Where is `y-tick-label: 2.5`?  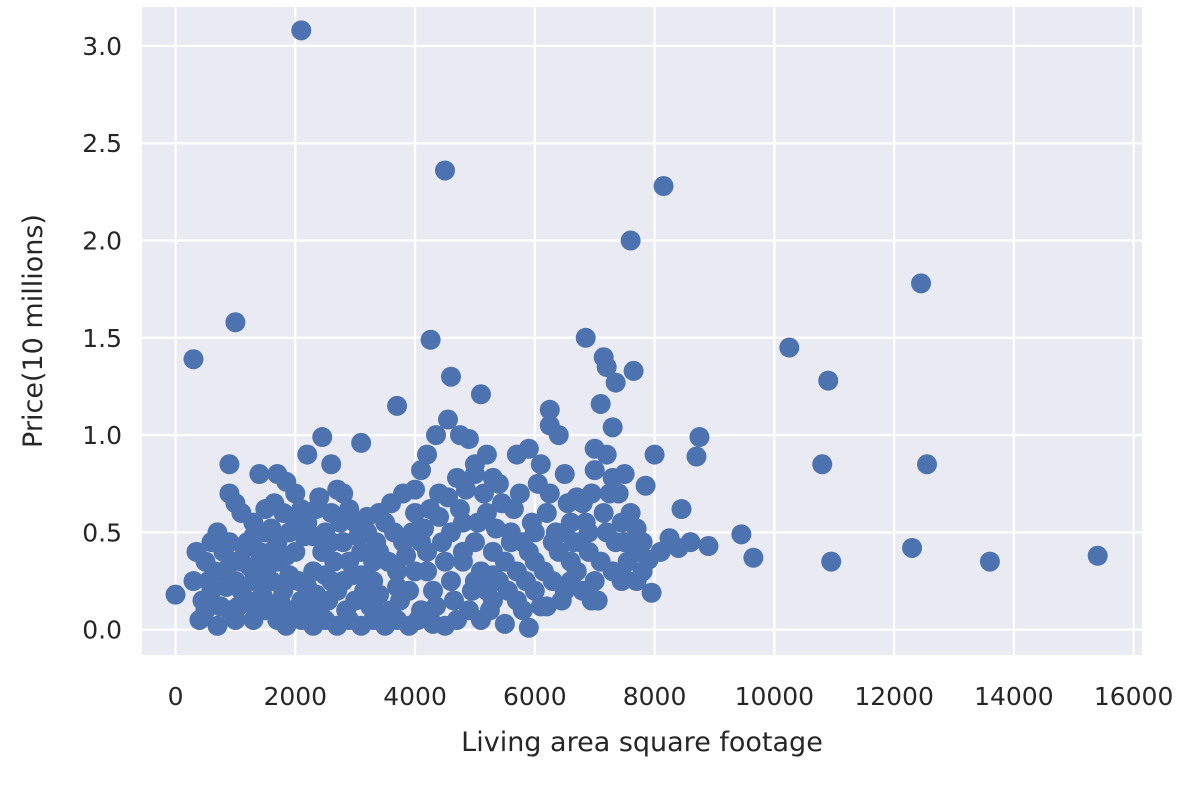 y-tick-label: 2.5 is located at coordinates (102, 143).